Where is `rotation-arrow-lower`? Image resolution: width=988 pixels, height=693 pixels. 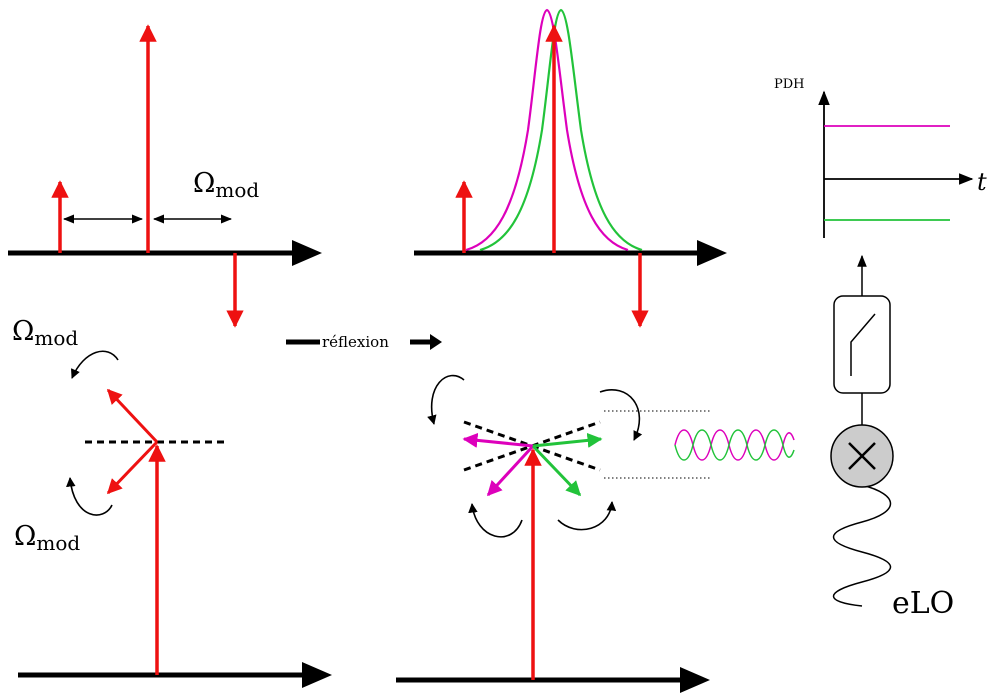
rotation-arrow-lower is located at coordinates (89, 496).